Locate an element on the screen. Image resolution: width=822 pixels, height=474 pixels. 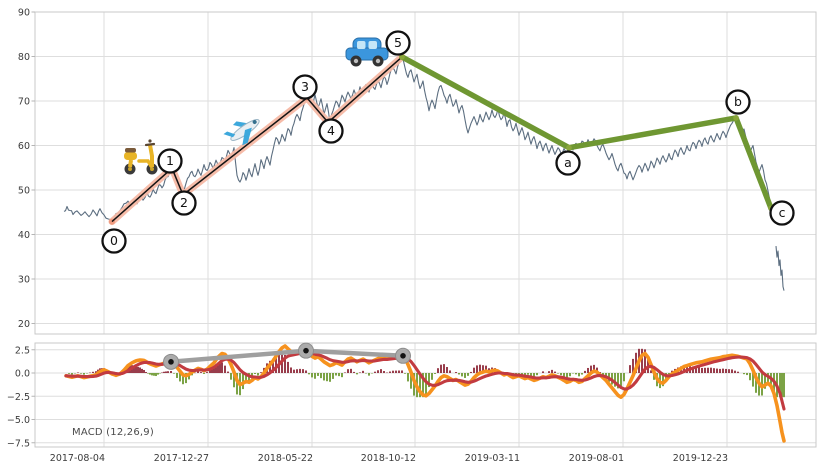
wave-circle-label: 1 is located at coordinates (170, 160).